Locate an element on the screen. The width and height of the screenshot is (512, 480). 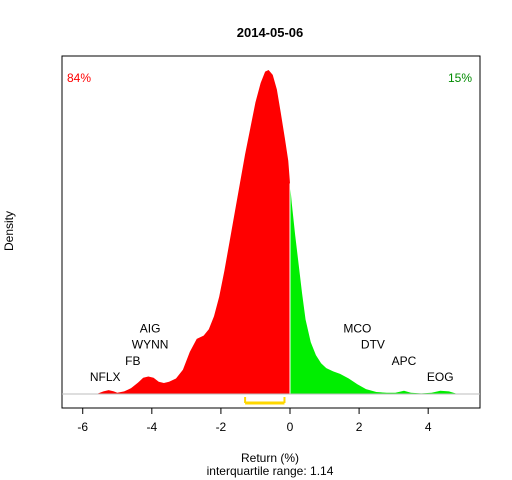
chart-title: 2014-05-06 is located at coordinates (270, 32).